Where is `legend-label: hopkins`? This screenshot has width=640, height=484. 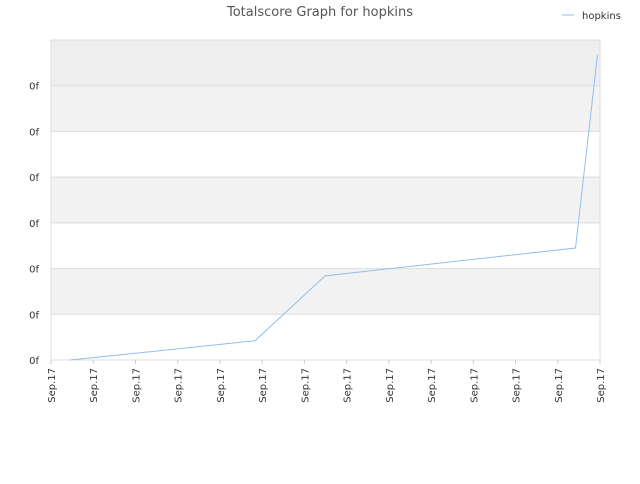
legend-label: hopkins is located at coordinates (601, 16).